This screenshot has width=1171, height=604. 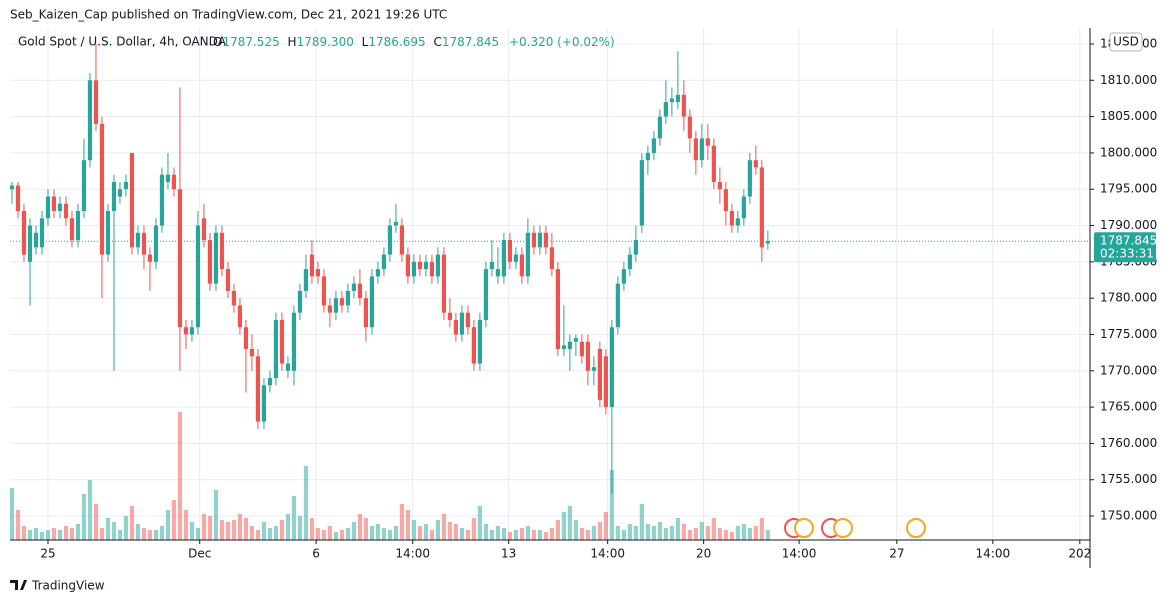 I want to click on currency: USD, so click(x=1126, y=42).